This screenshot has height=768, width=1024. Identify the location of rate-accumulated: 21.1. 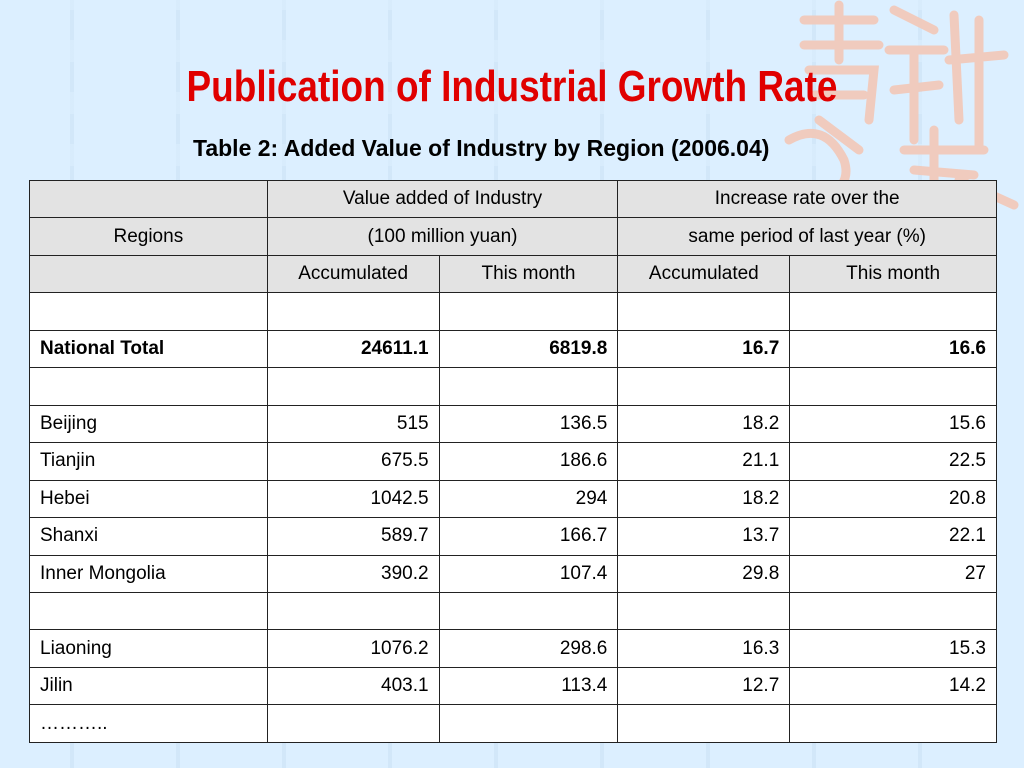
(704, 461).